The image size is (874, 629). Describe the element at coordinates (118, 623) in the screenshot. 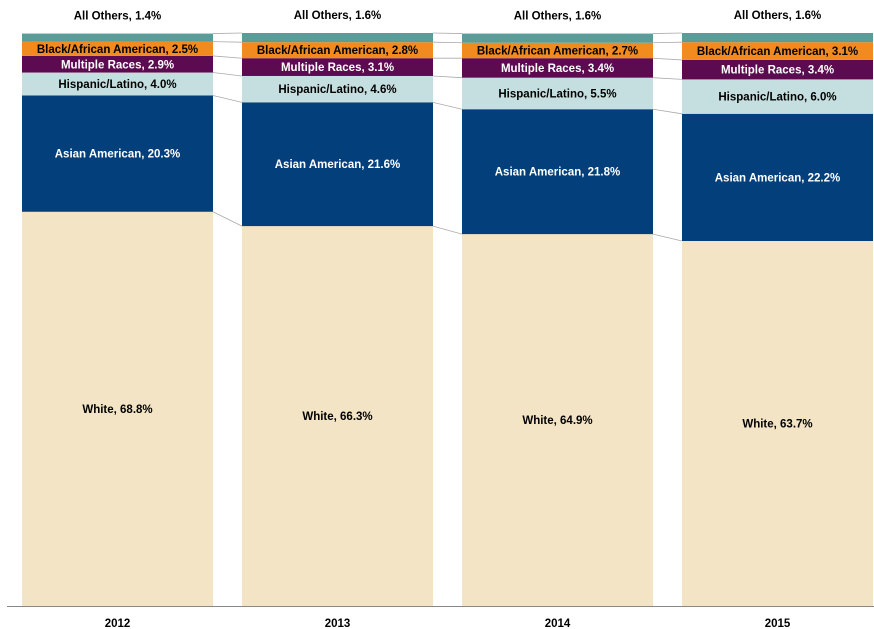

I see `x-tick-label: 2012` at that location.